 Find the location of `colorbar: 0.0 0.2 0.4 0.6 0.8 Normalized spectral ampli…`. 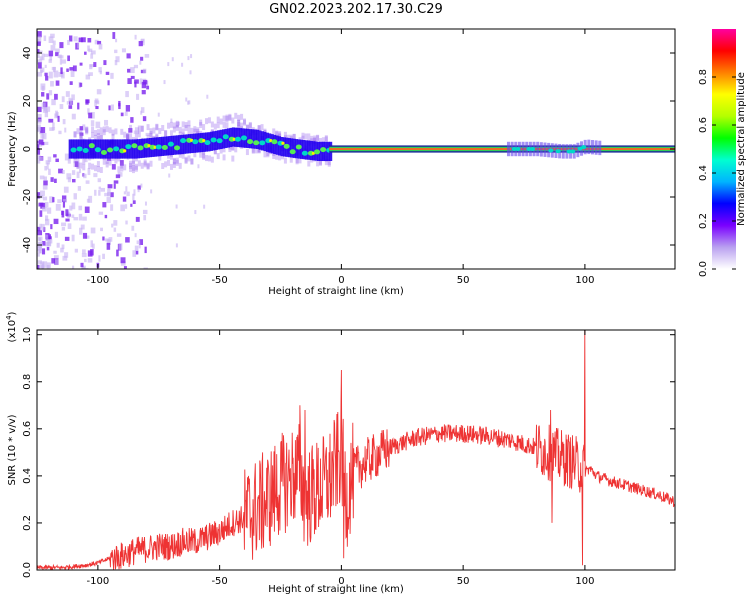

colorbar: 0.0 0.2 0.4 0.6 0.8 Normalized spectral ampli… is located at coordinates (722, 153).